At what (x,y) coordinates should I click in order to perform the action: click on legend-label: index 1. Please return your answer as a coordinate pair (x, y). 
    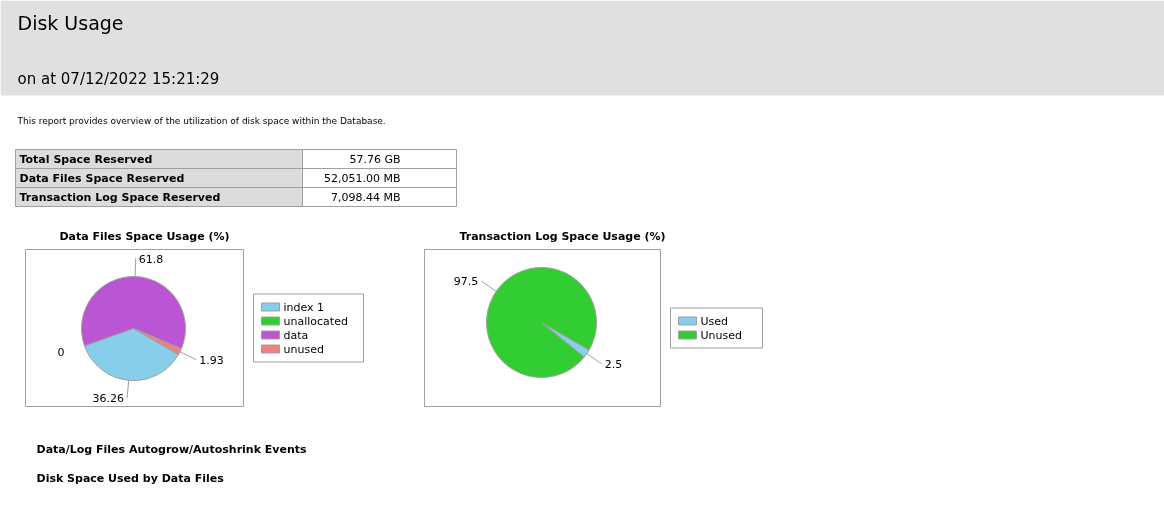
    Looking at the image, I should click on (304, 307).